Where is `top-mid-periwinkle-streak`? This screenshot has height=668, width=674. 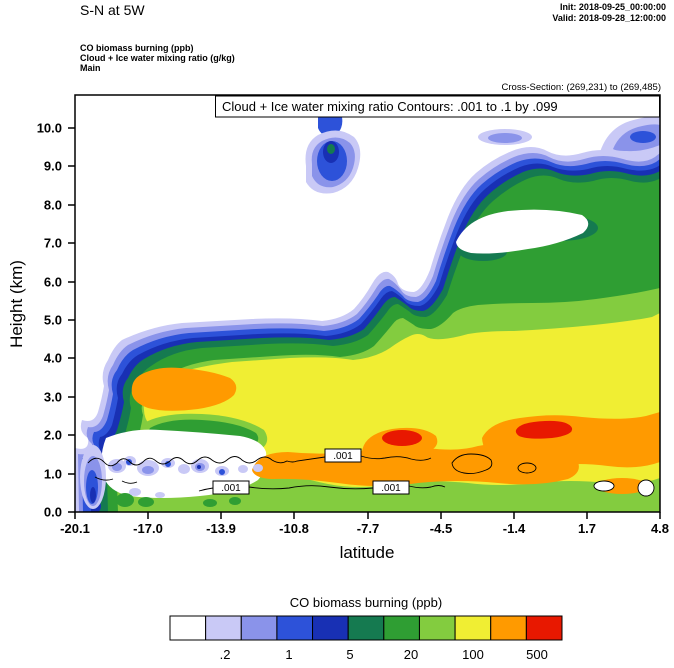 top-mid-periwinkle-streak is located at coordinates (505, 138).